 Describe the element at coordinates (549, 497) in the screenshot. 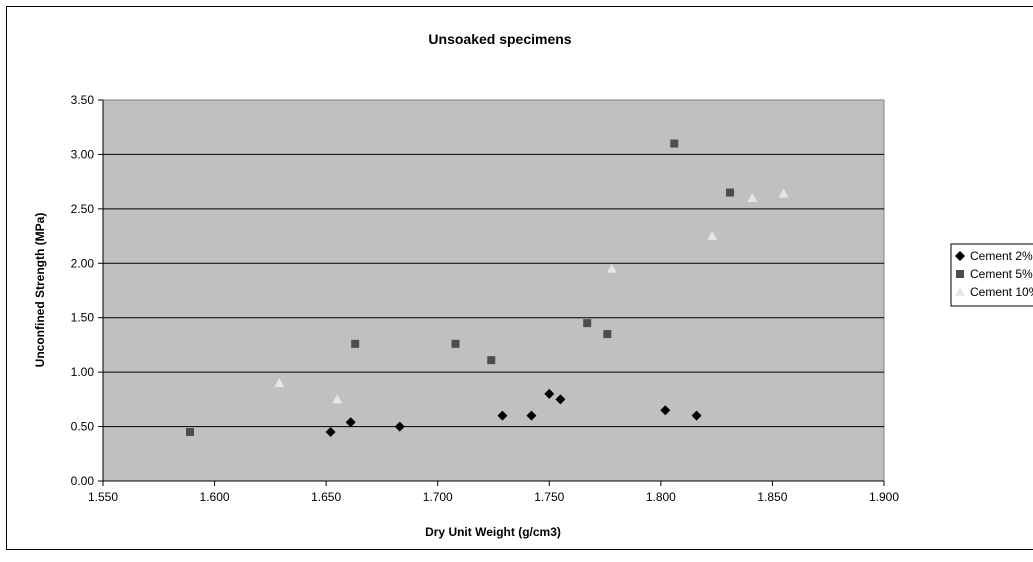

I see `x-tick-label: 1.750` at that location.